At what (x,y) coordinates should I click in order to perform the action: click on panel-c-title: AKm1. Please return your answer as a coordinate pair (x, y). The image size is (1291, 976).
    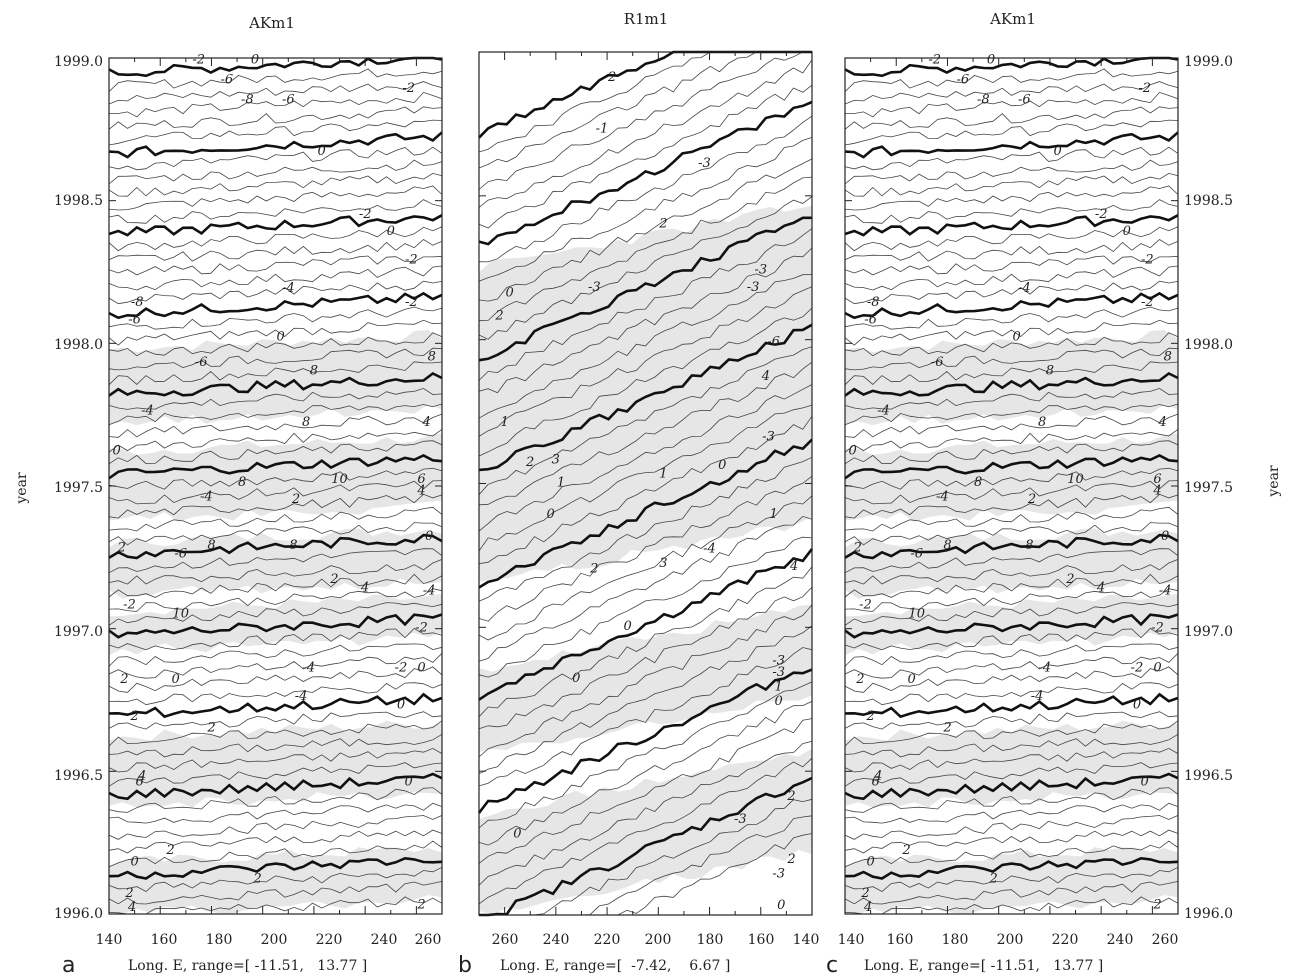
    Looking at the image, I should click on (1012, 19).